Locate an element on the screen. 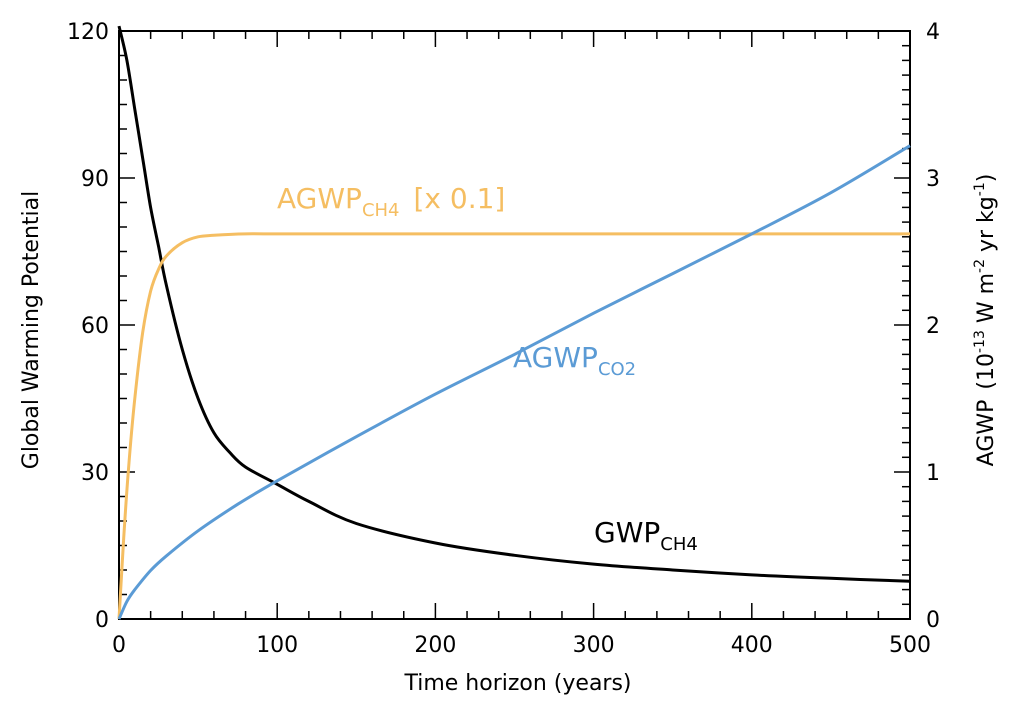 Image resolution: width=1021 pixels, height=713 pixels. y-tick-label-right: 0 is located at coordinates (933, 620).